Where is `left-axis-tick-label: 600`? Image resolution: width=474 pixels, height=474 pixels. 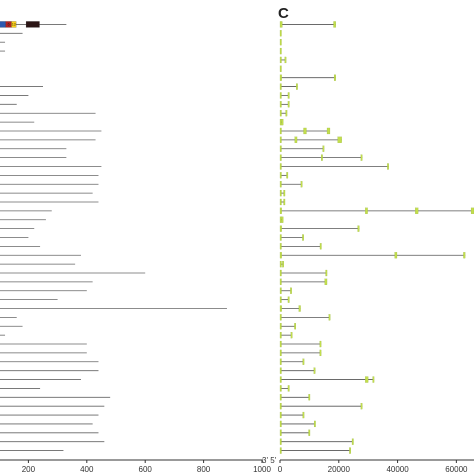
left-axis-tick-label: 600 is located at coordinates (146, 469).